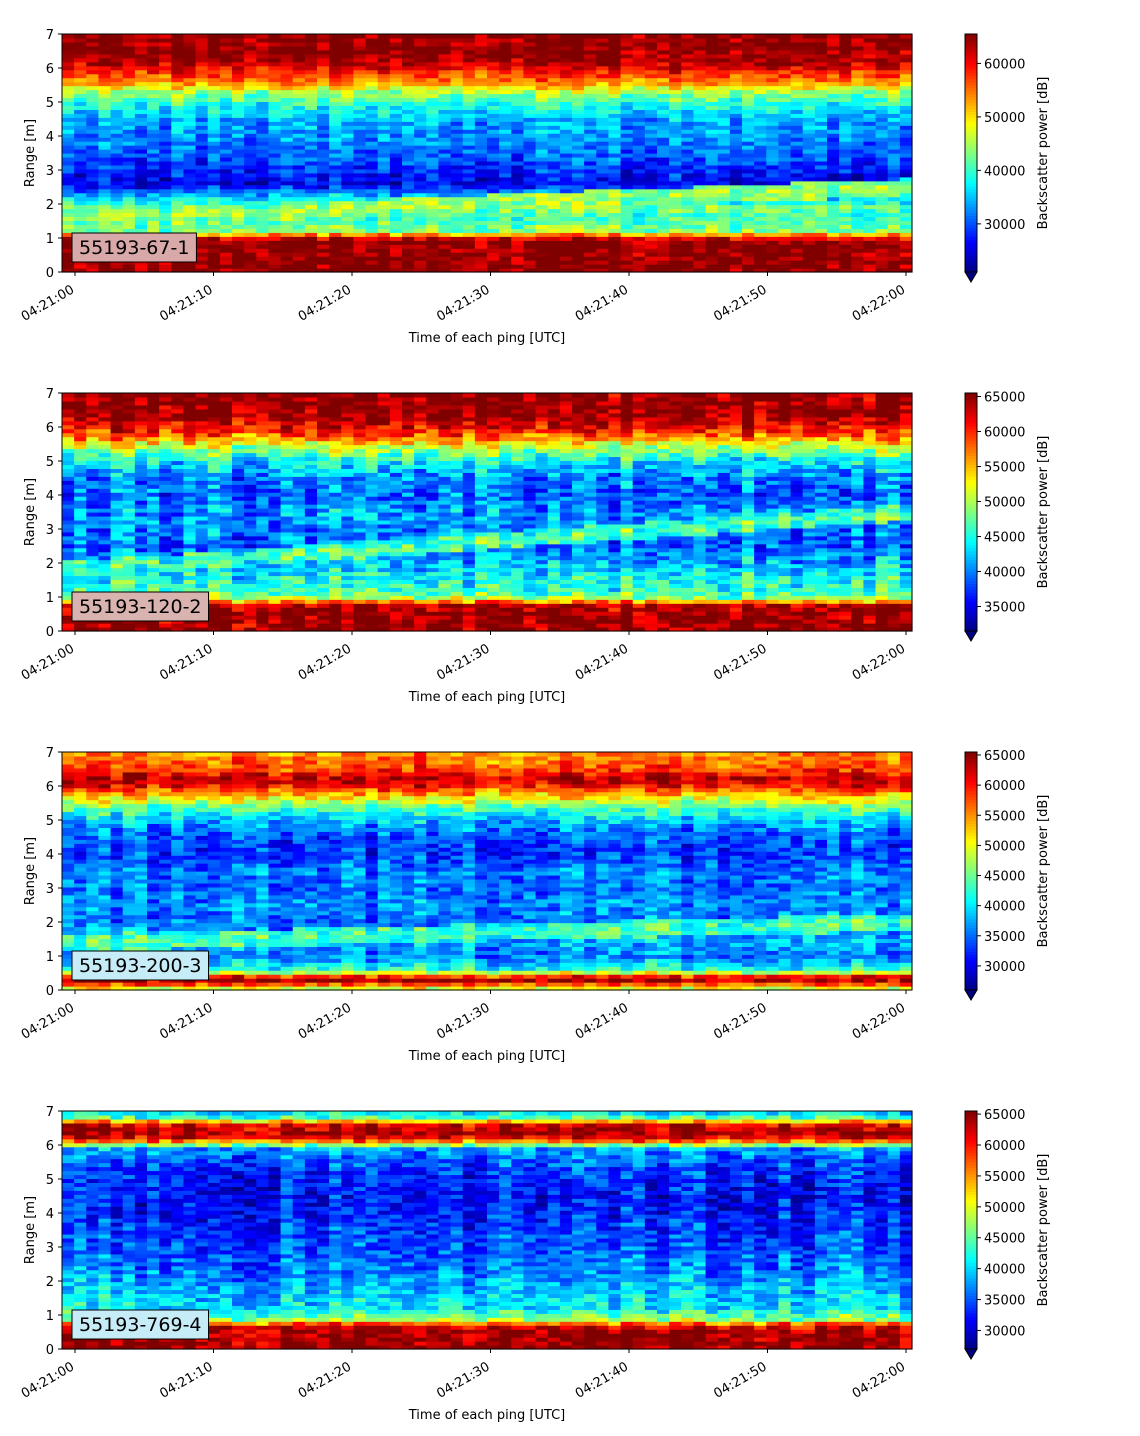 The width and height of the screenshot is (1140, 1436). I want to click on x-tick-label: 04:21:20, so click(325, 303).